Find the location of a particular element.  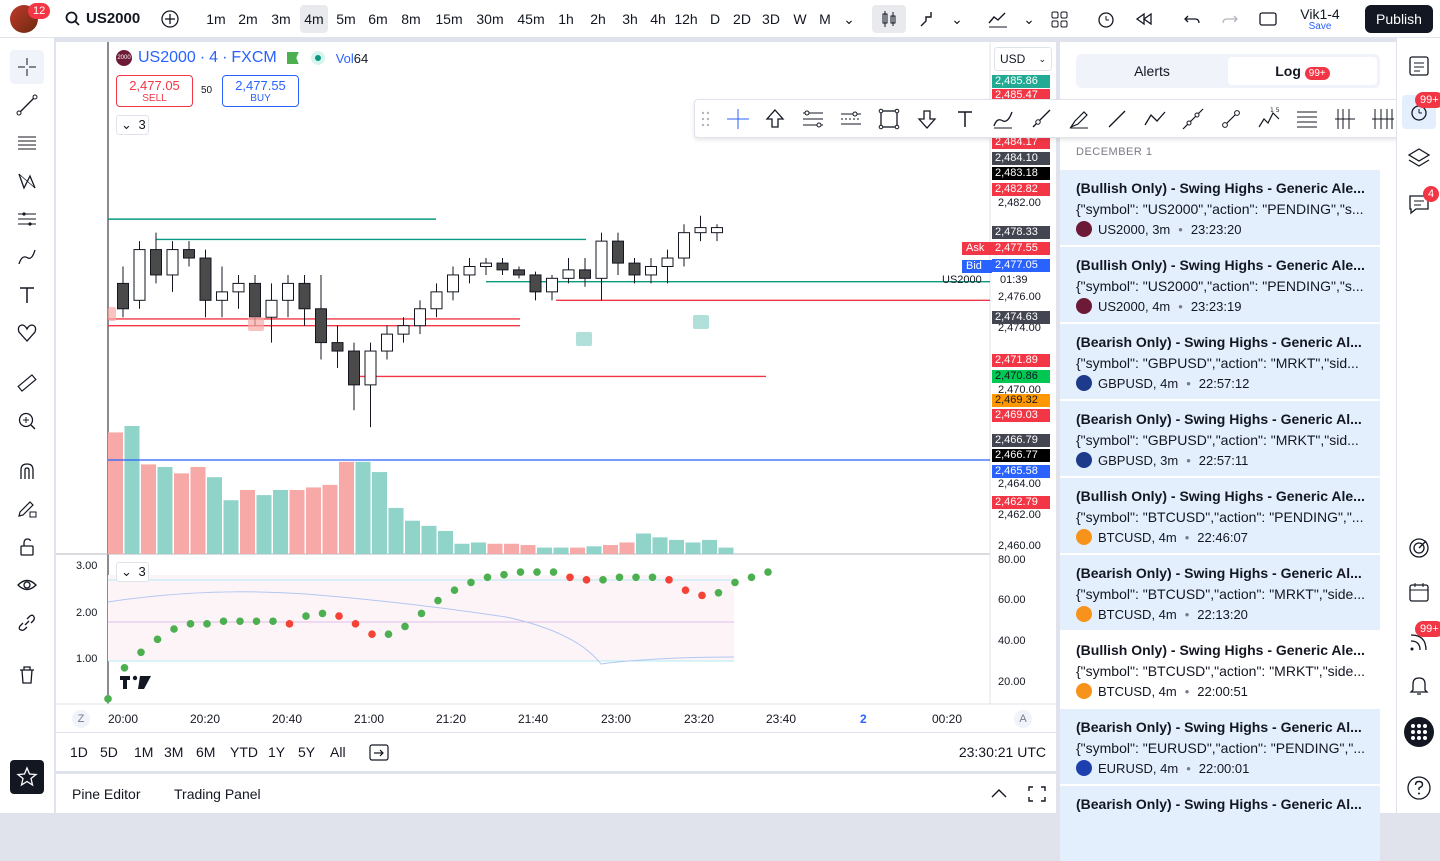

interval-30m: 30m is located at coordinates (490, 19).